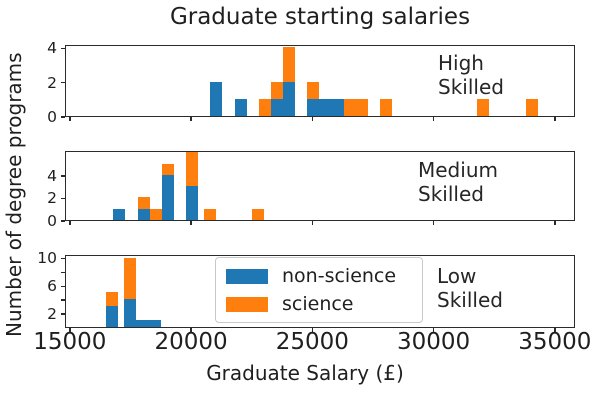 Image resolution: width=604 pixels, height=402 pixels. Describe the element at coordinates (434, 342) in the screenshot. I see `x-tick-label: 30000` at that location.